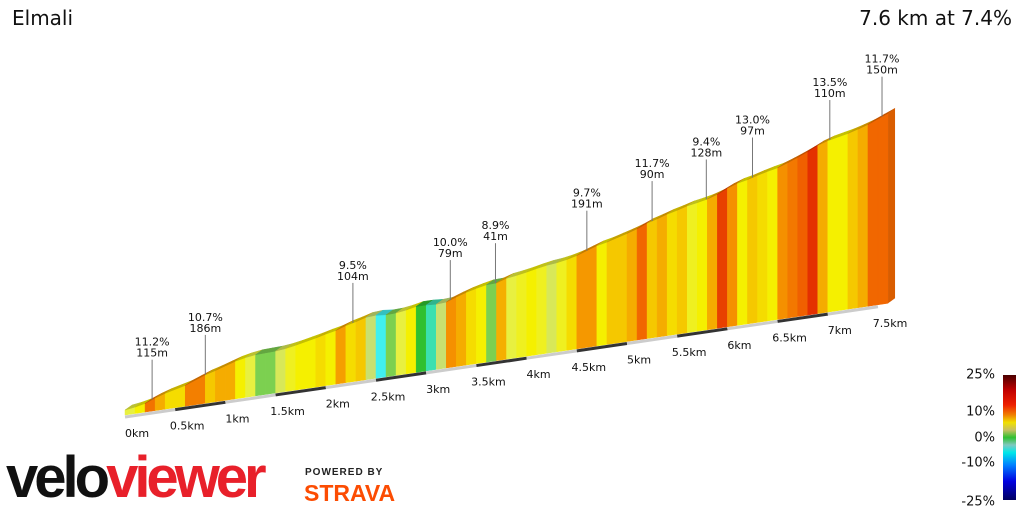 This screenshot has width=1024, height=512. What do you see at coordinates (706, 141) in the screenshot?
I see `annotation-grade: 9.4%` at bounding box center [706, 141].